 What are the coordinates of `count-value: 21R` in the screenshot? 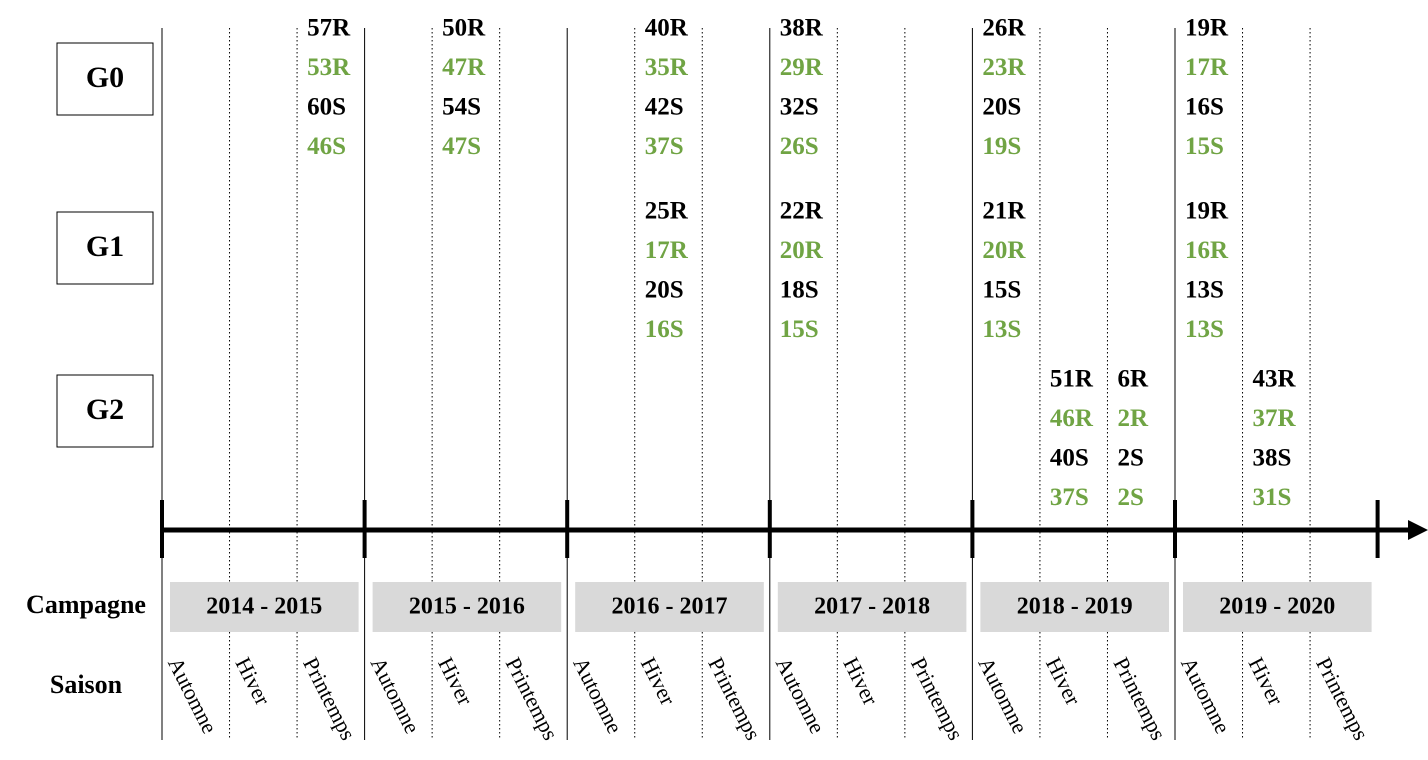 It's located at (1004, 211).